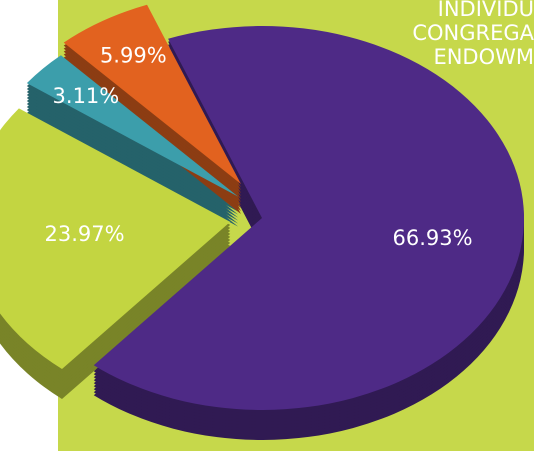  I want to click on annotation: INDIVIDU, so click(486, 10).